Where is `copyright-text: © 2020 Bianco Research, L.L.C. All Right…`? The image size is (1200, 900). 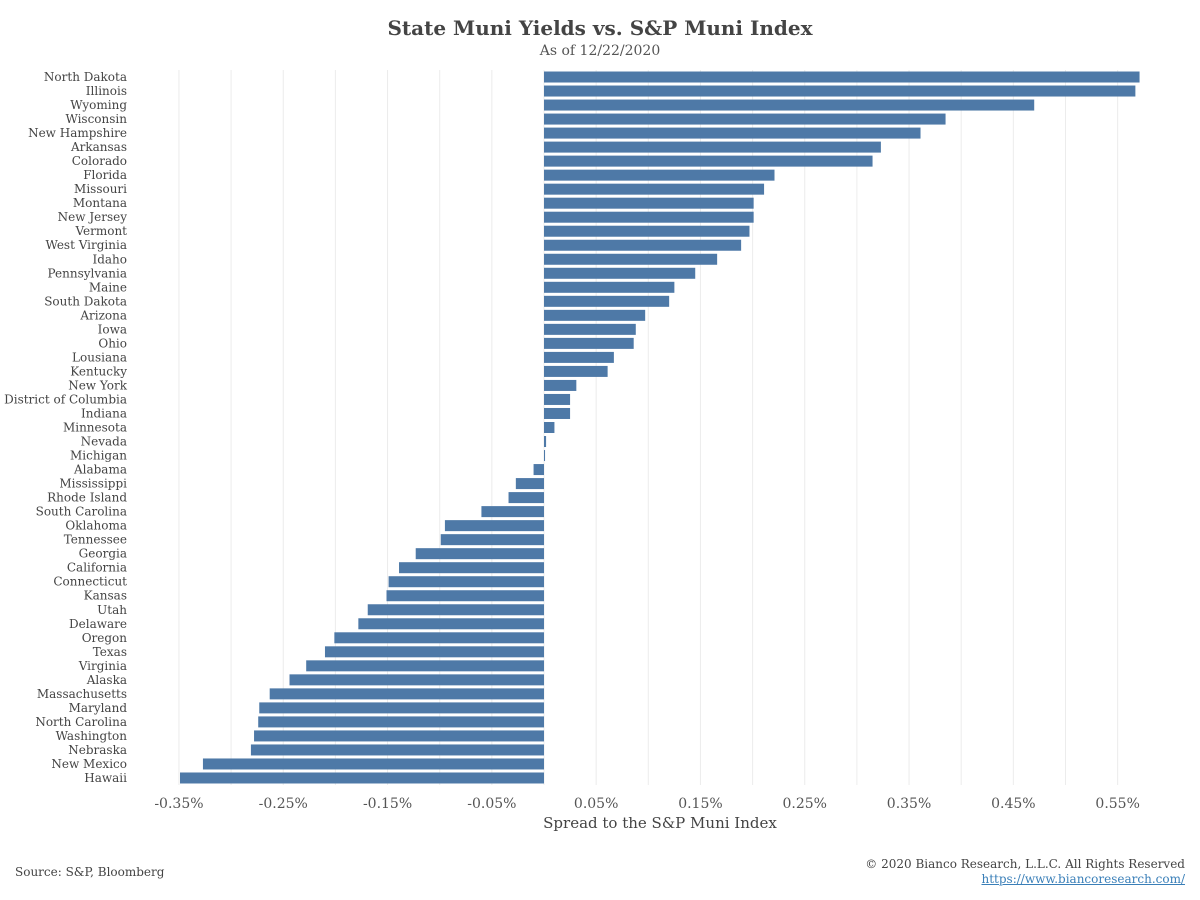
copyright-text: © 2020 Bianco Research, L.L.C. All Right… is located at coordinates (1025, 864).